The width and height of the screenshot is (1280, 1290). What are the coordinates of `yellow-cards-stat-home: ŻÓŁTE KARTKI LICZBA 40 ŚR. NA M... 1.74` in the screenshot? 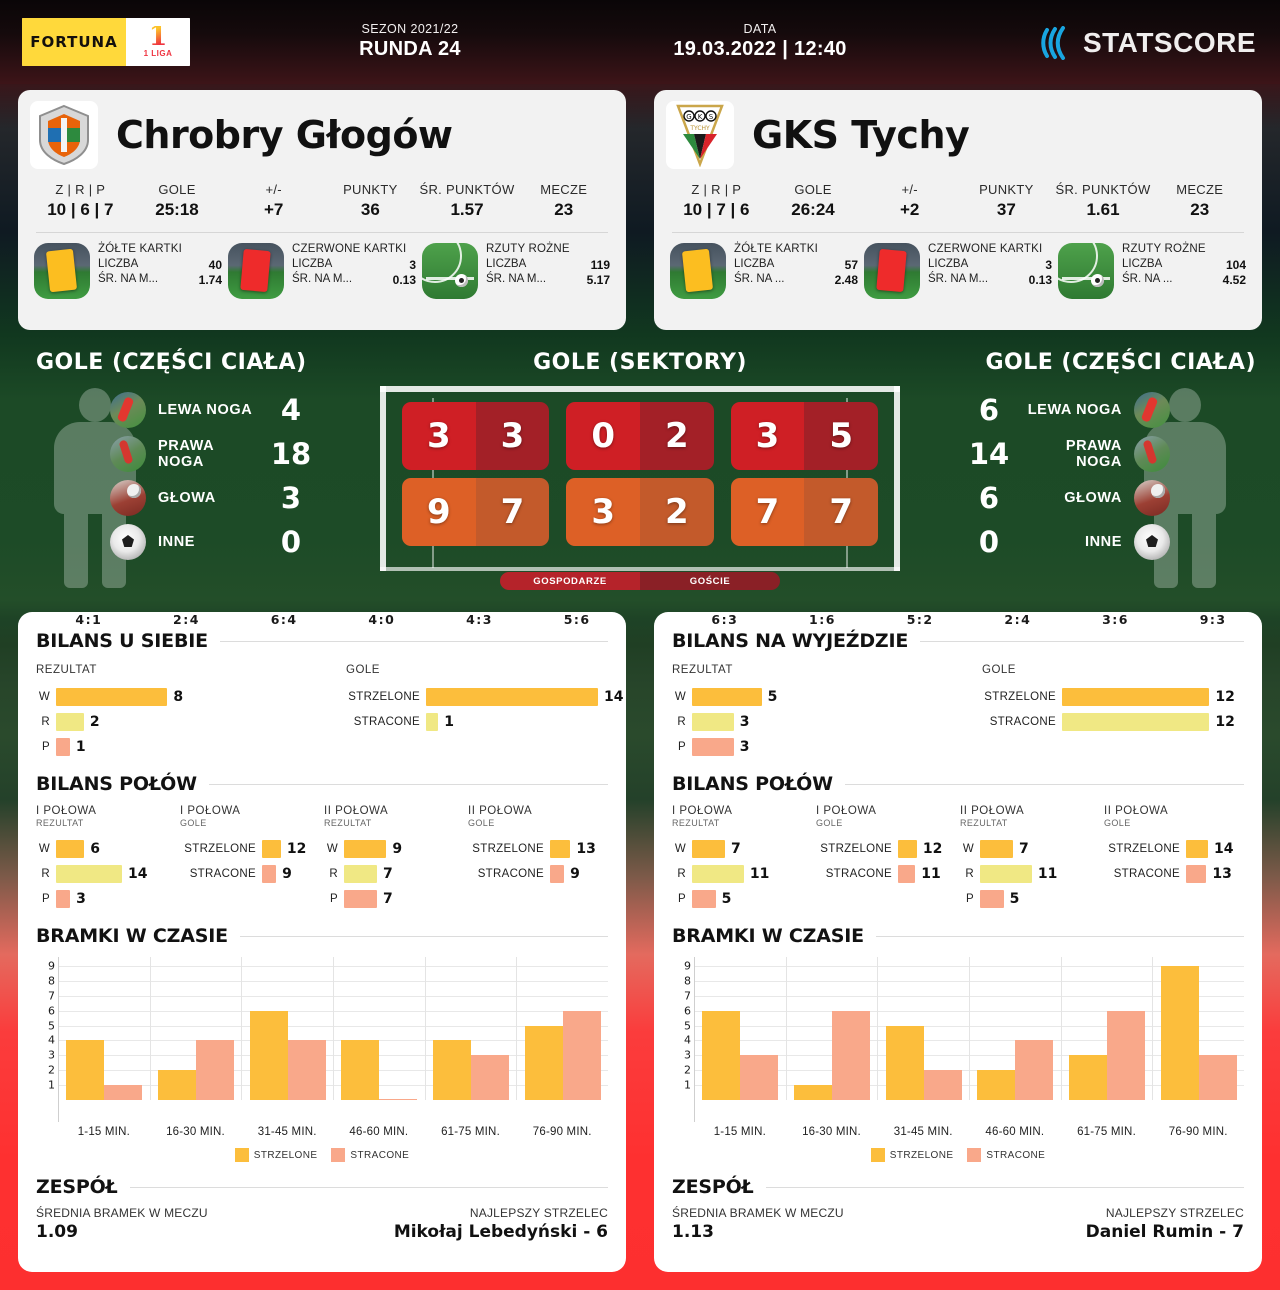 It's located at (128, 271).